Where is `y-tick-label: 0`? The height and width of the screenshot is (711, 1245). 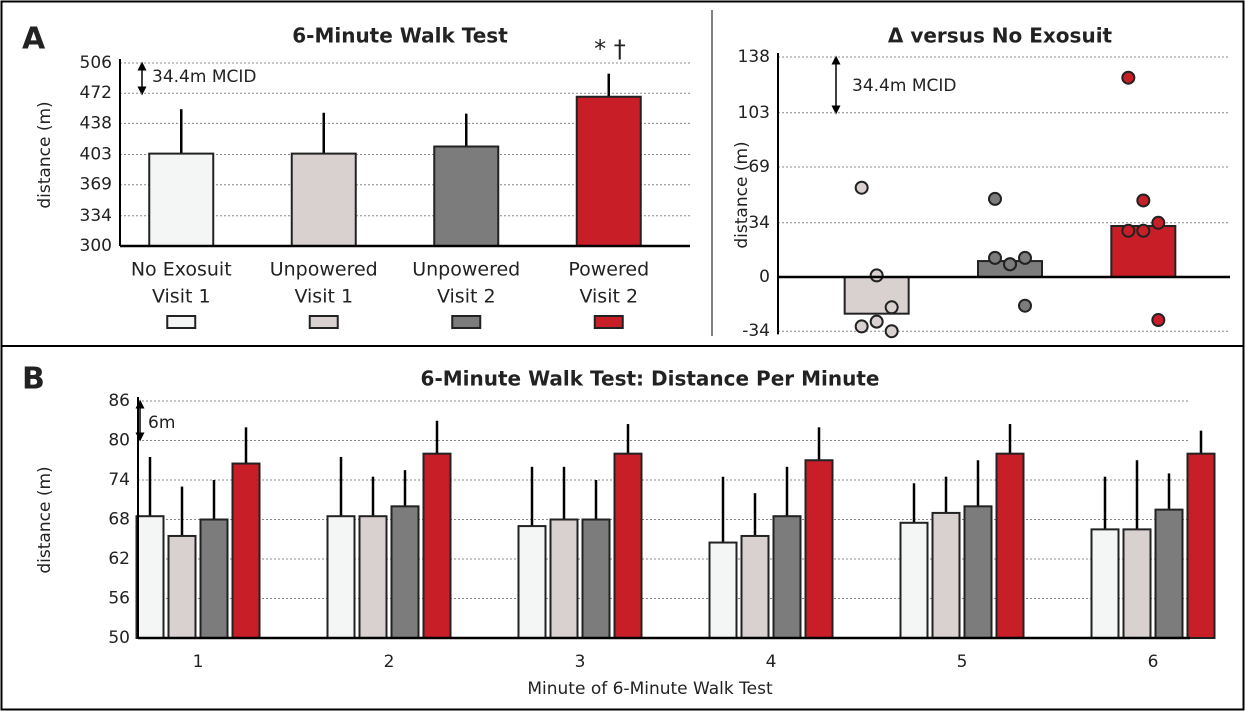
y-tick-label: 0 is located at coordinates (764, 277).